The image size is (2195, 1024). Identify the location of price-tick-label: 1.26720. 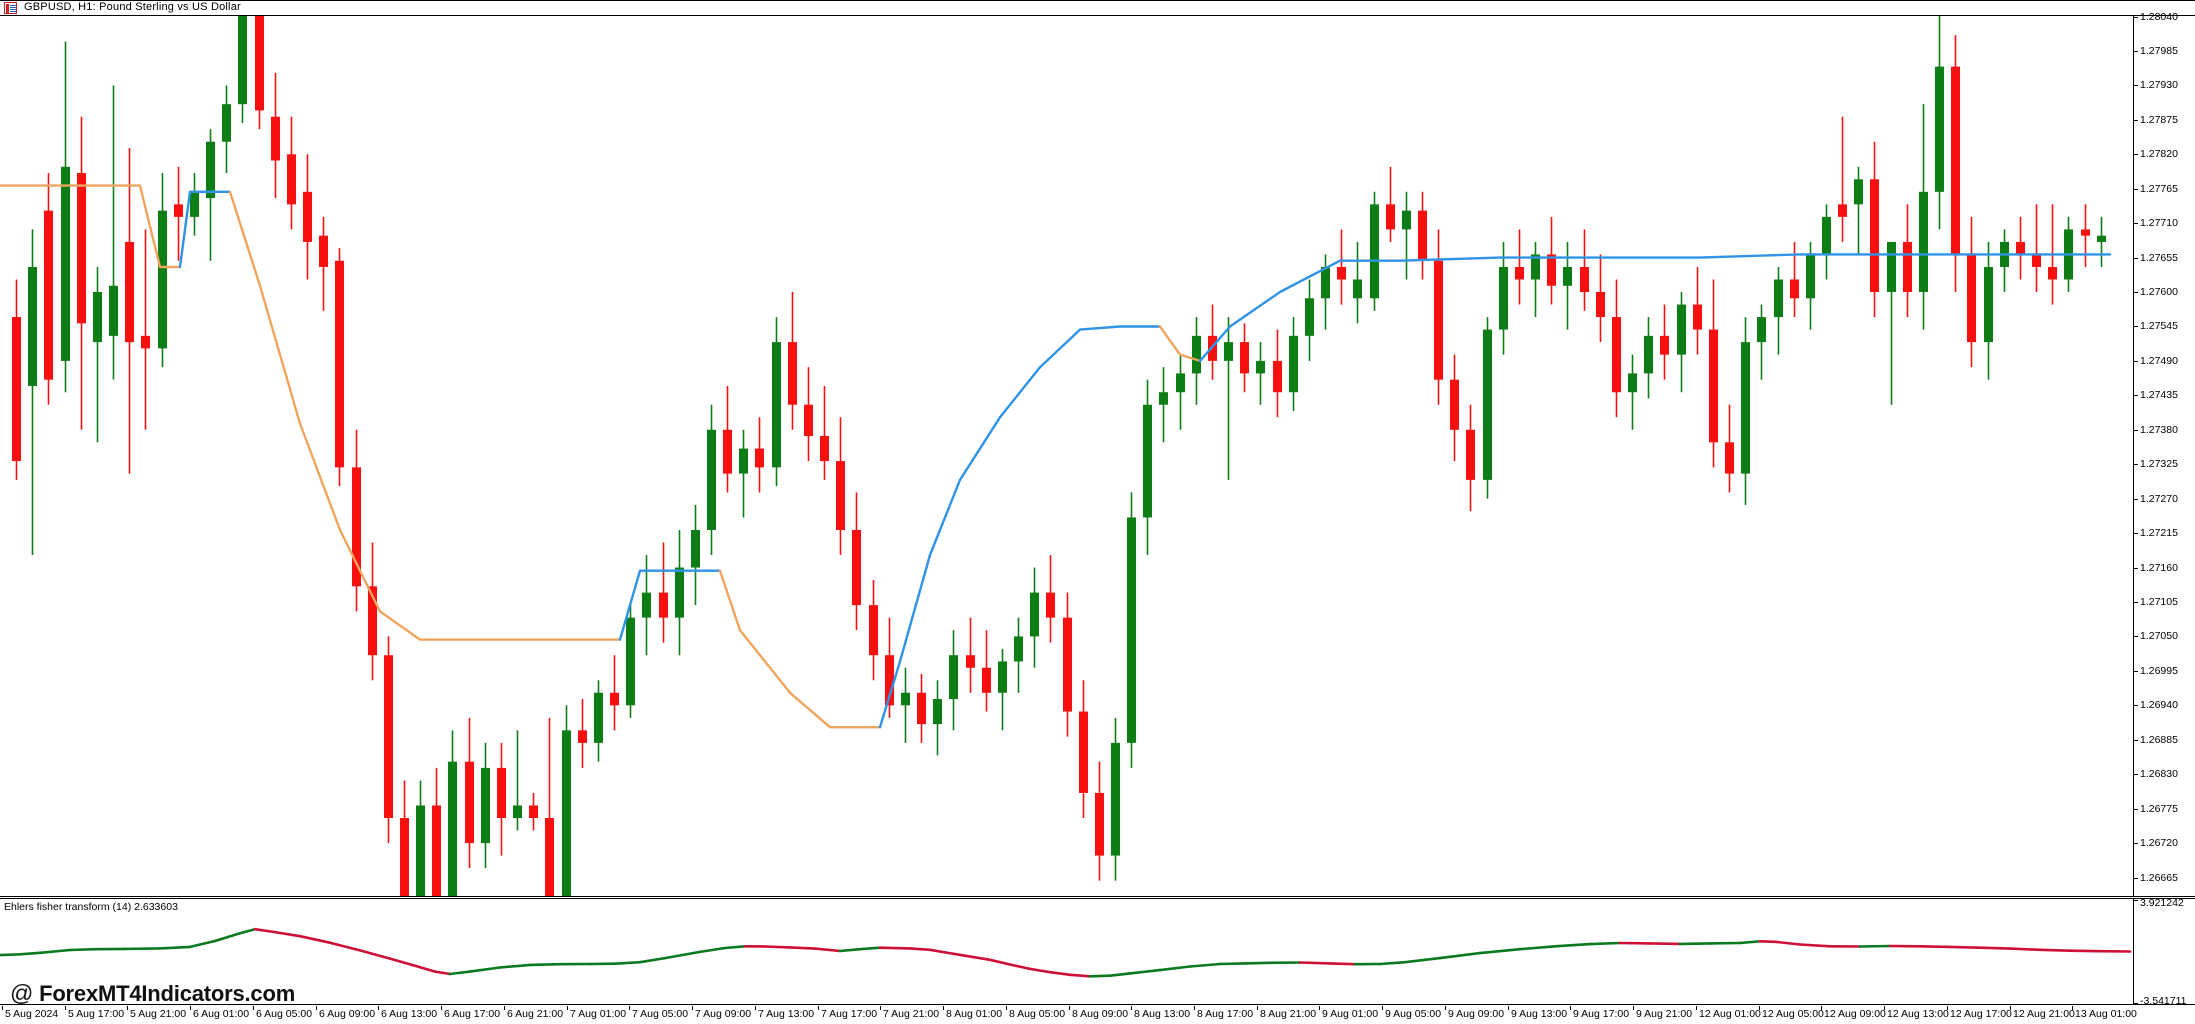
(2159, 843).